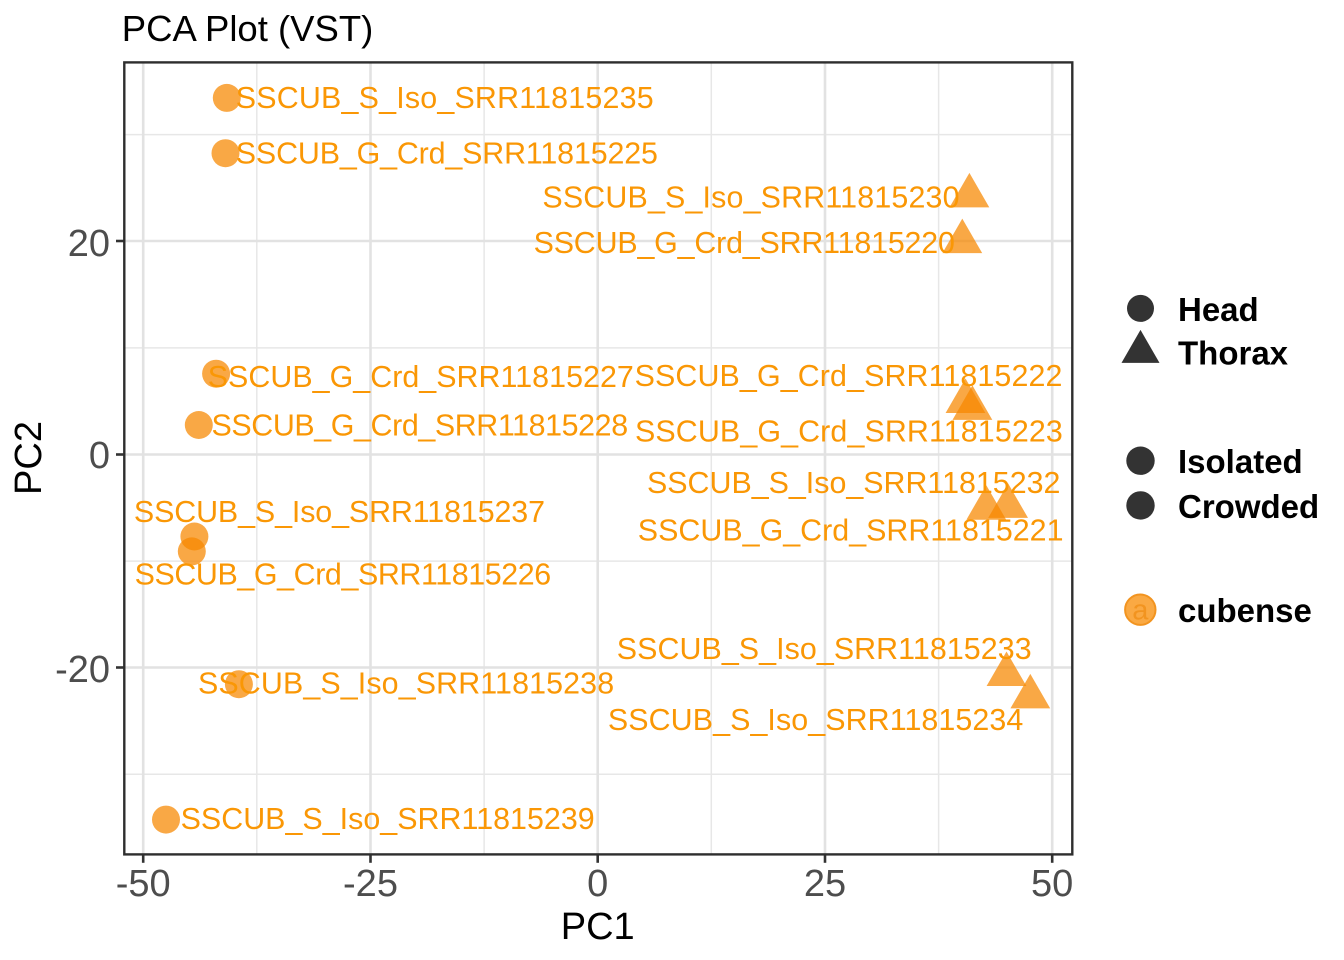 The image size is (1344, 960). Describe the element at coordinates (82, 670) in the screenshot. I see `svg-text: -20` at that location.